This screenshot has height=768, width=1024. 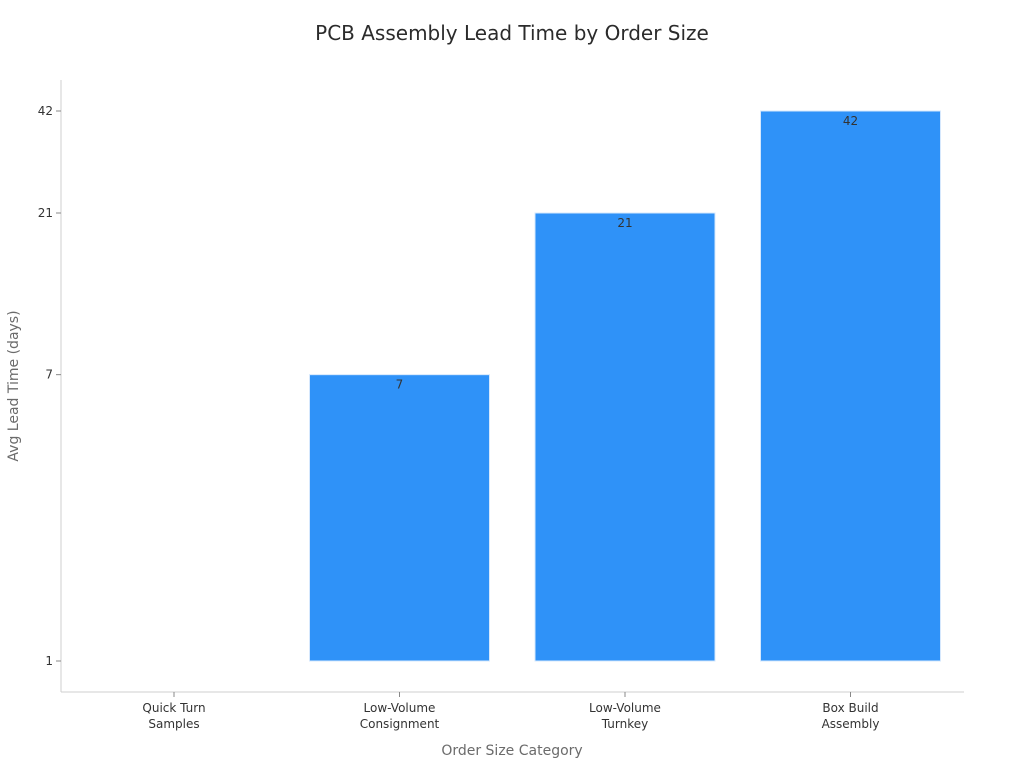 I want to click on bar-value-label: 7, so click(x=400, y=385).